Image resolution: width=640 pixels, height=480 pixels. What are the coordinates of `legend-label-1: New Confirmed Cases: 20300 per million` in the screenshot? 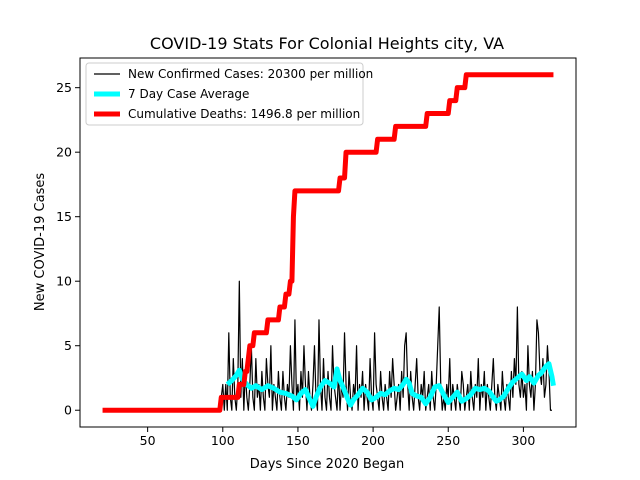 It's located at (250, 74).